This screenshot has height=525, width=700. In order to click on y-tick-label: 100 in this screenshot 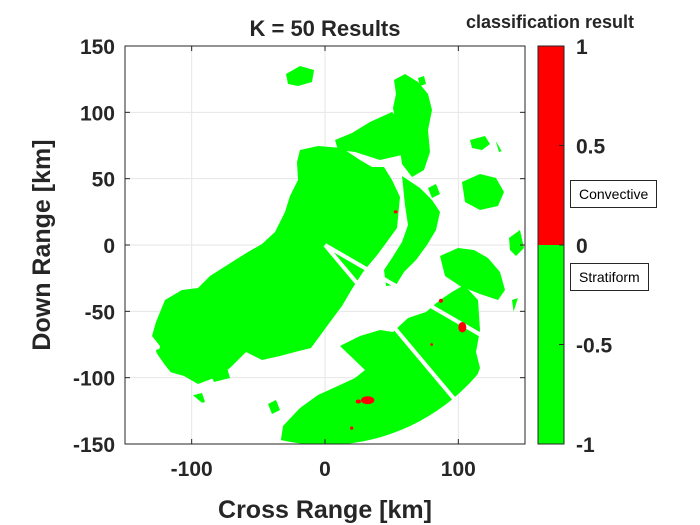, I will do `click(97, 113)`.